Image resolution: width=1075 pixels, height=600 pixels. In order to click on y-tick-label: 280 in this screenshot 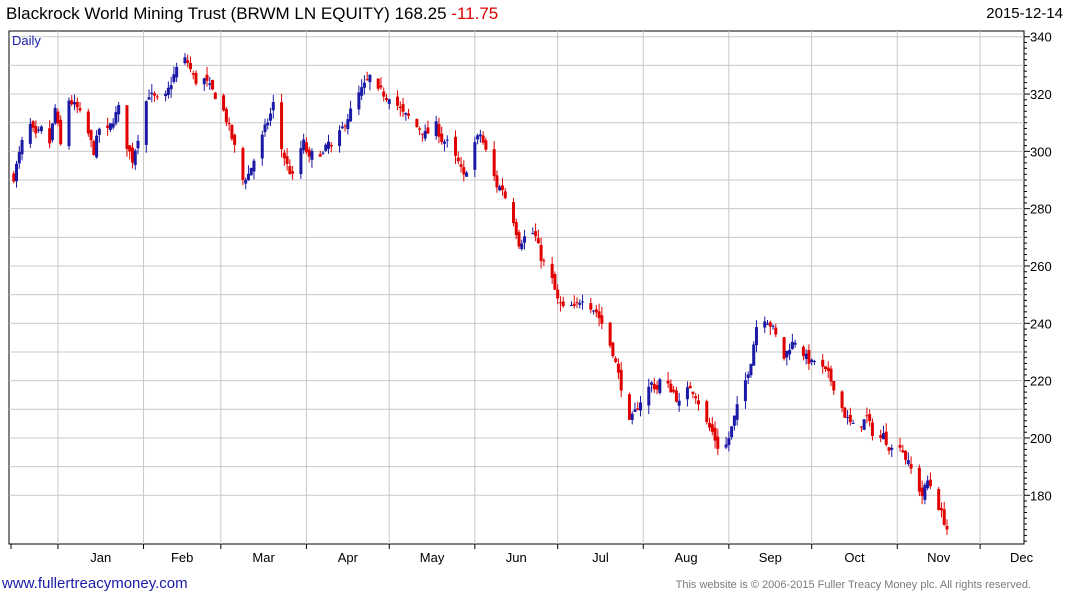, I will do `click(1041, 209)`.